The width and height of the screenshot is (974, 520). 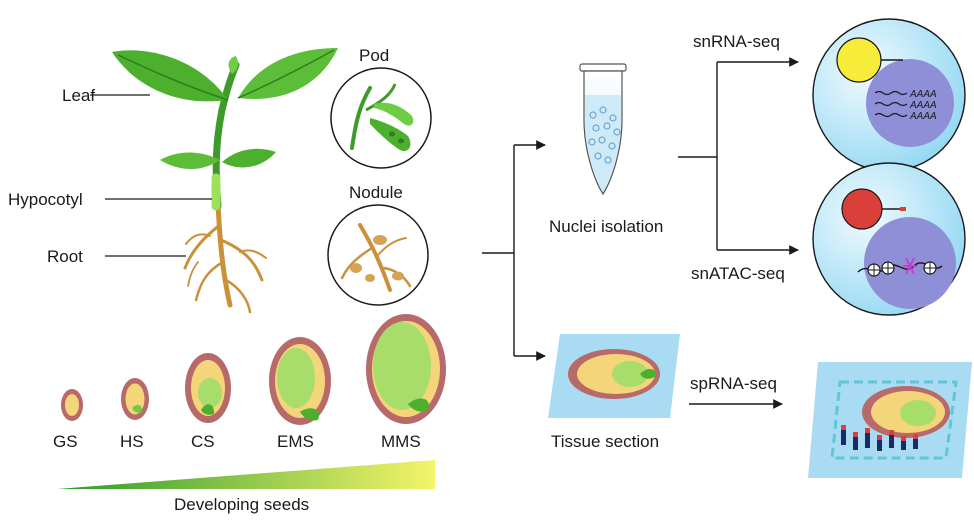 I want to click on pod-panel: Pod, so click(x=381, y=107).